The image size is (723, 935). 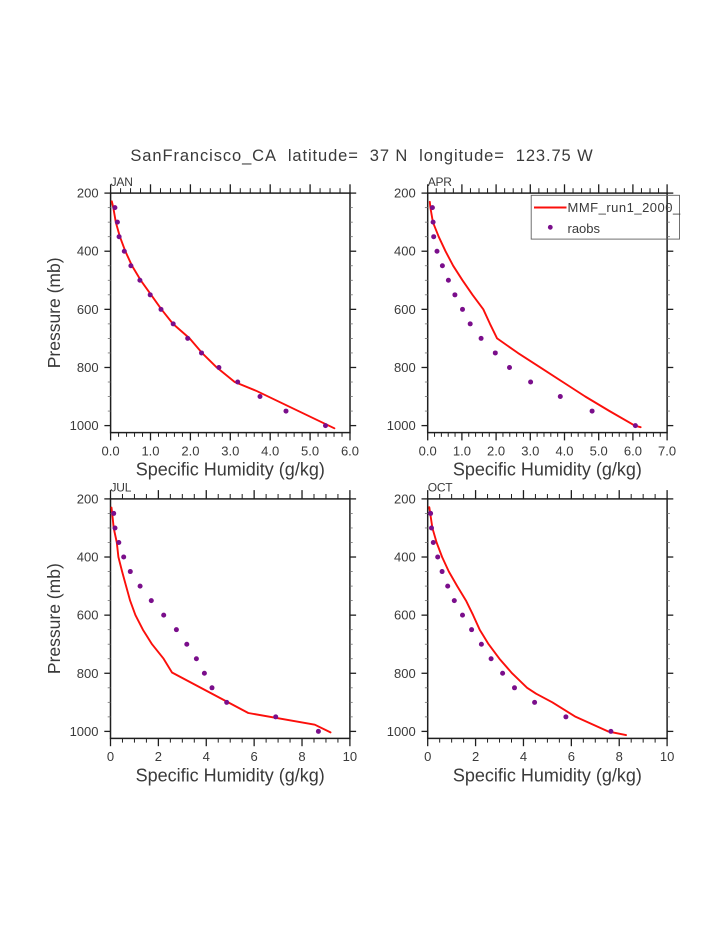 I want to click on svg-text: raobs, so click(x=584, y=228).